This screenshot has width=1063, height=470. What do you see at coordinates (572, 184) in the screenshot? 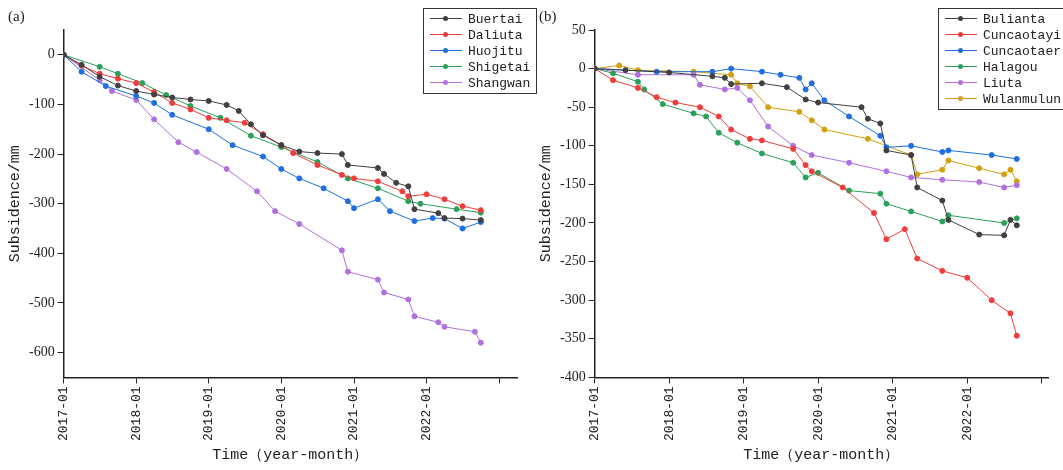
I see `y-tick-label: -150` at bounding box center [572, 184].